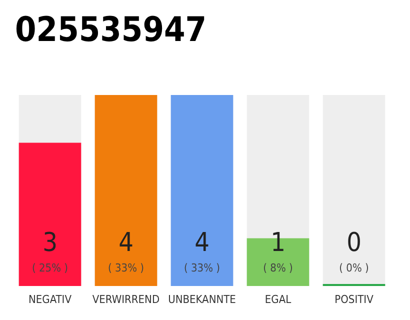  What do you see at coordinates (50, 251) in the screenshot?
I see `data-label: 3 ( 25% )` at bounding box center [50, 251].